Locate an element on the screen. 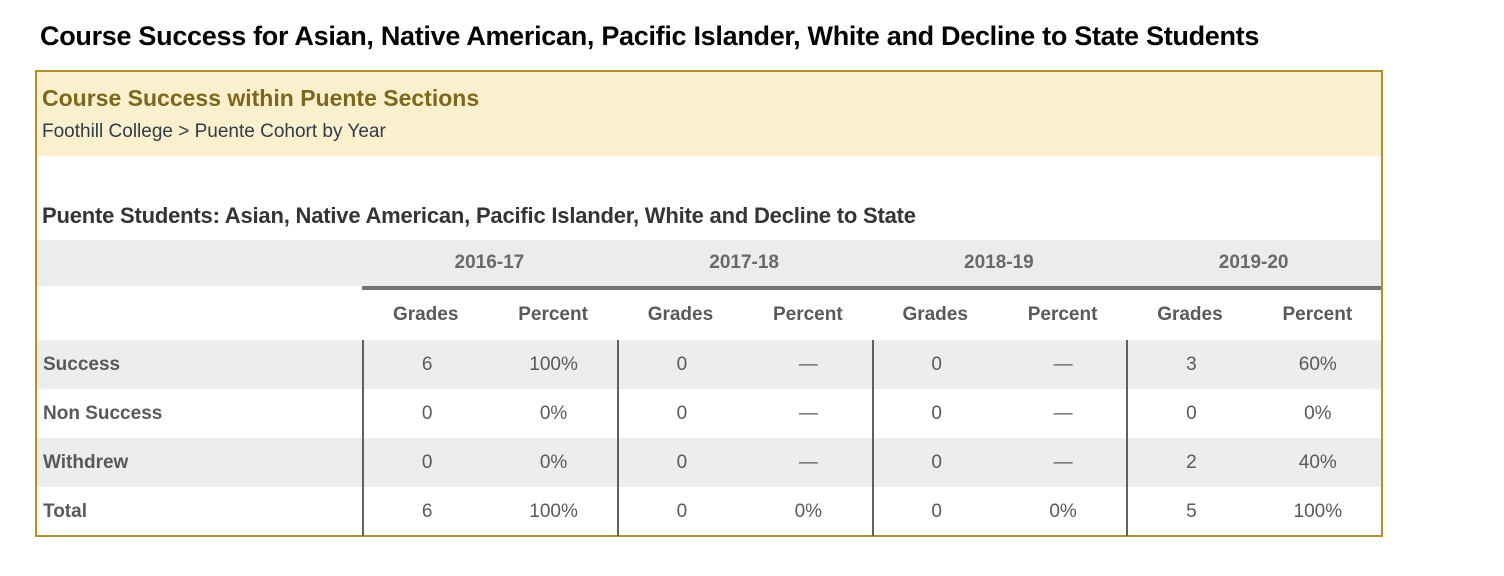  table-row-non-success: Non Success 0 0% 0 — 0 — 0 0% is located at coordinates (709, 413).